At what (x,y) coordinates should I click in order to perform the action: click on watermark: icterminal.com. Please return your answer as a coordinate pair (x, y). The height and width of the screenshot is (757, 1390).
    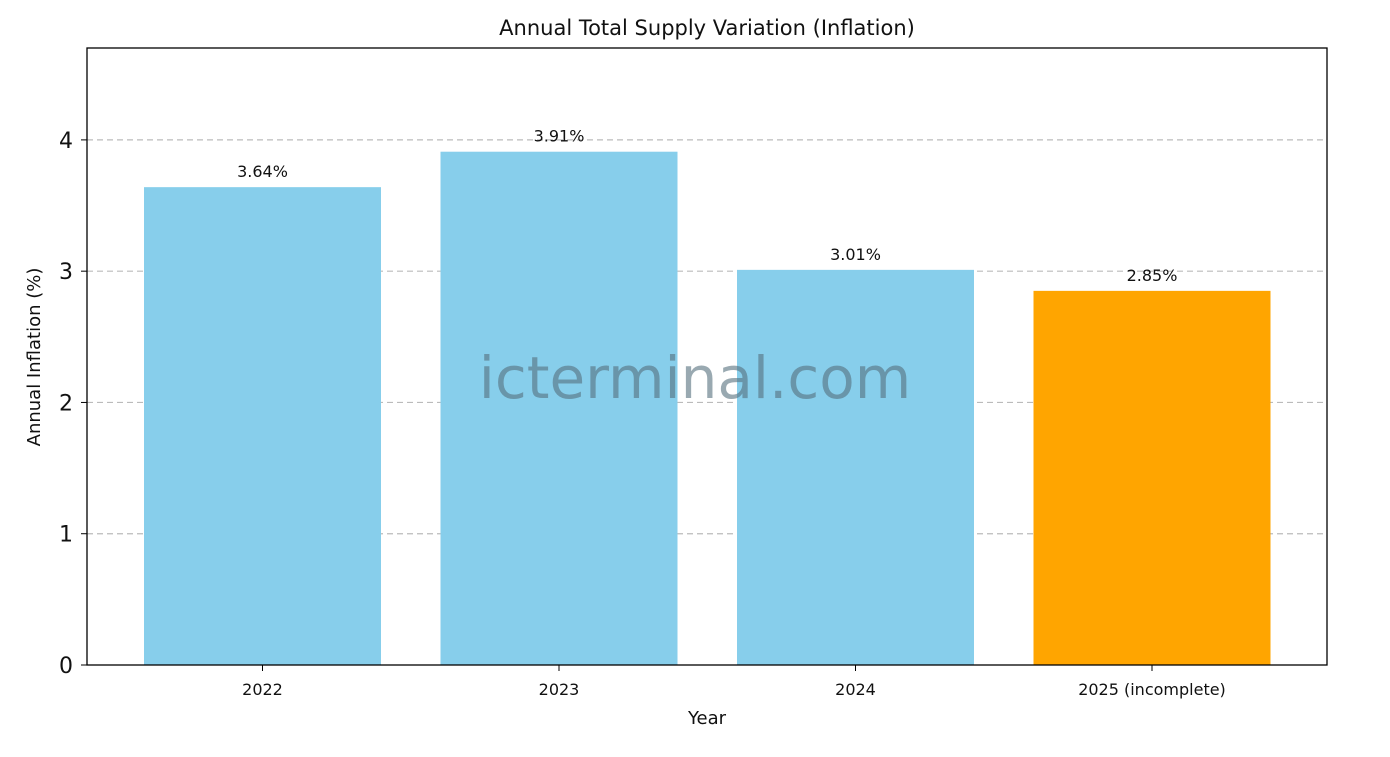
    Looking at the image, I should click on (695, 378).